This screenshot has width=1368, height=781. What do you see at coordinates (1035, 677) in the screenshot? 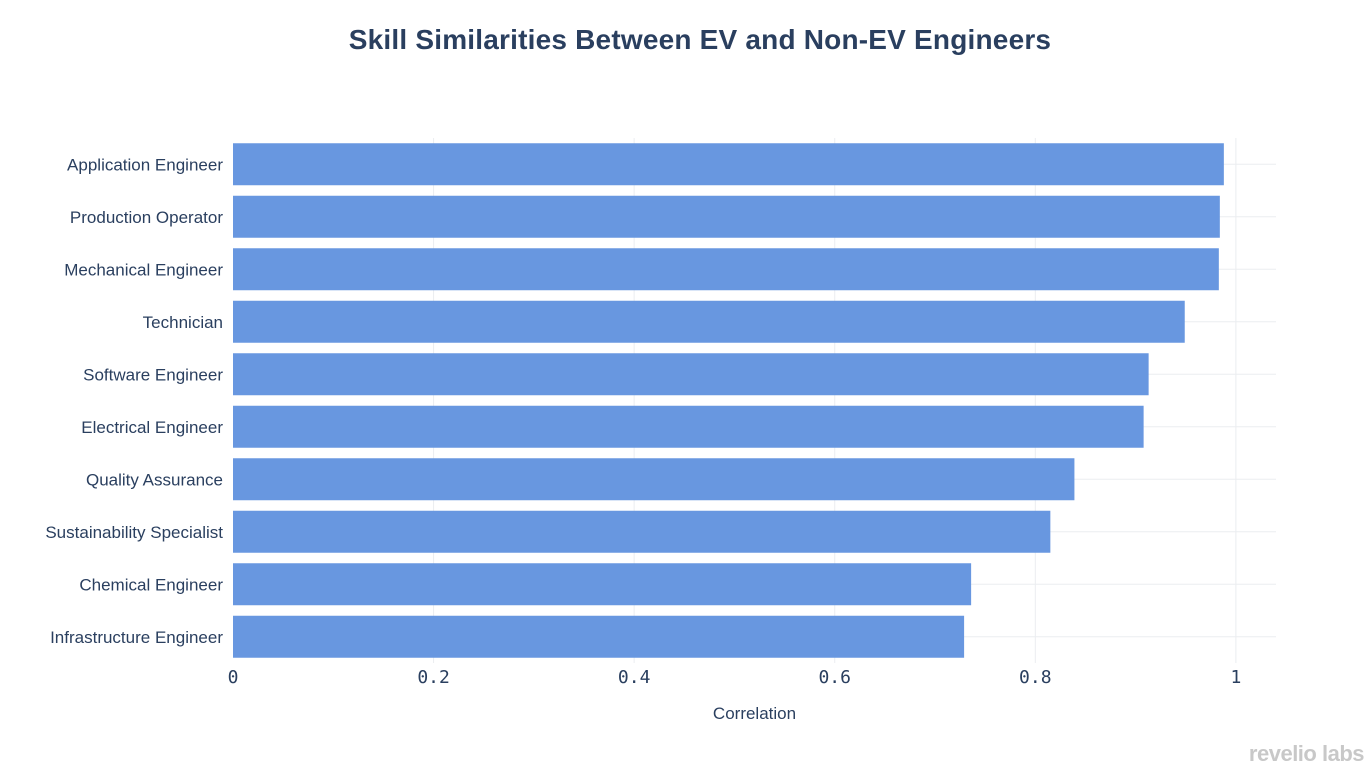
I see `x-tick-label: 0.8` at bounding box center [1035, 677].